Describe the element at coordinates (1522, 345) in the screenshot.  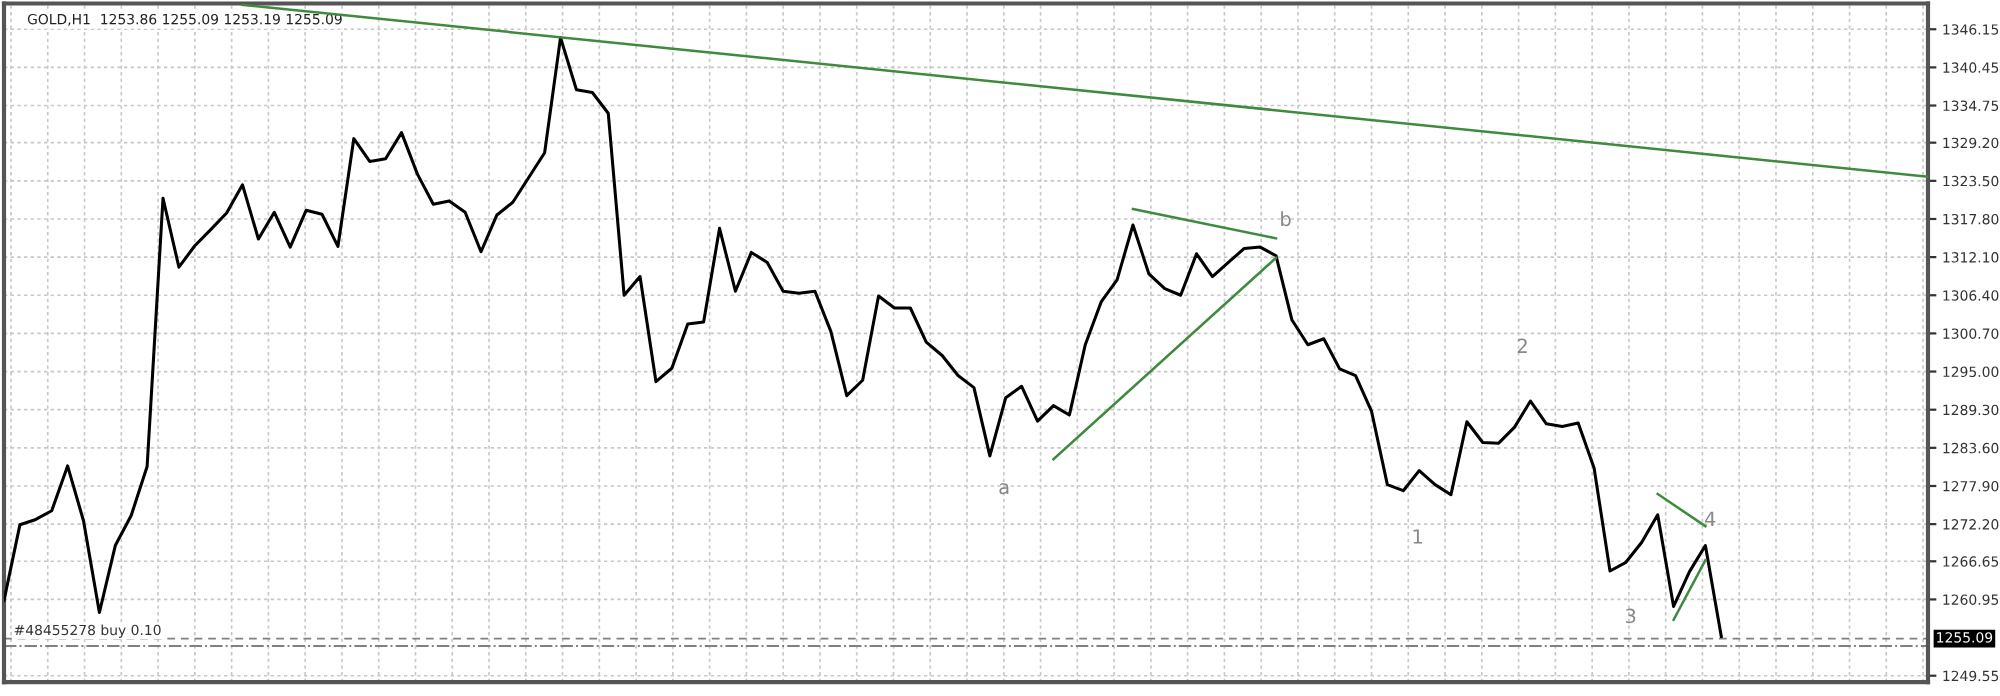
I see `annotation: 2` at that location.